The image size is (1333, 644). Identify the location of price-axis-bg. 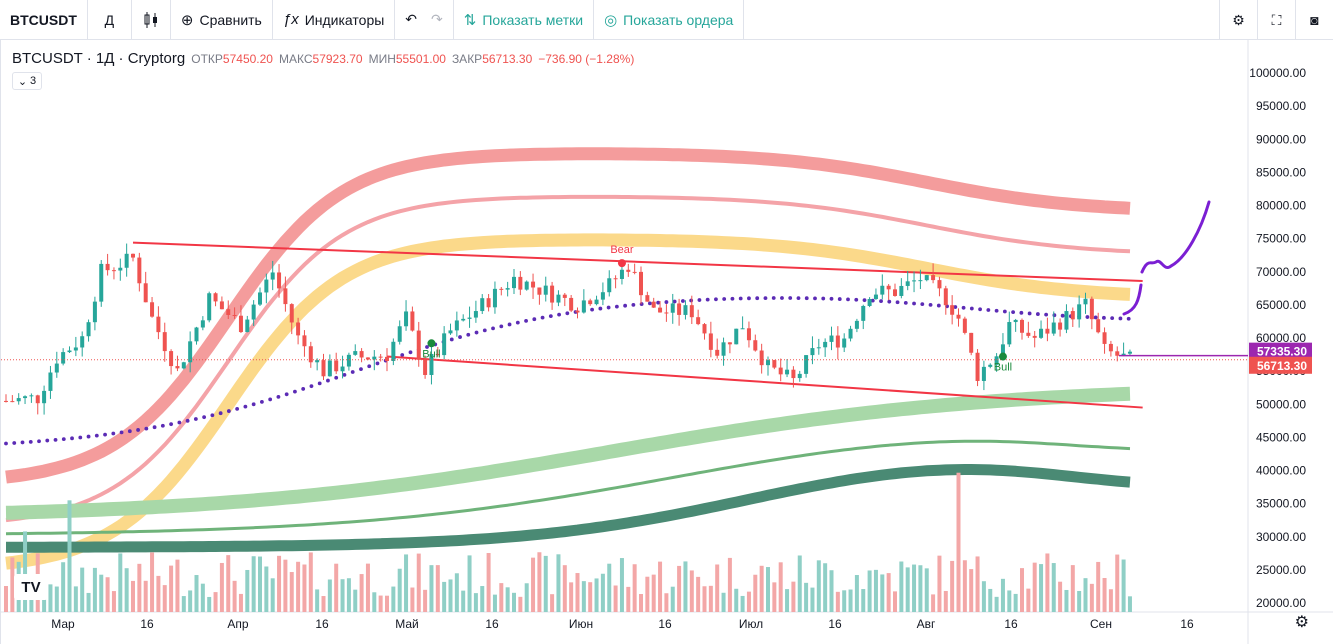
(1290, 342).